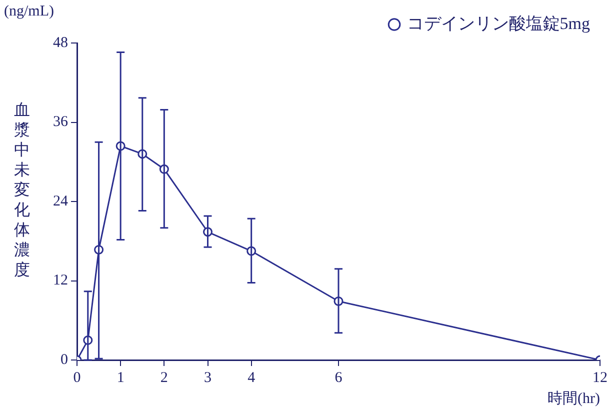 The width and height of the screenshot is (612, 408). I want to click on y-tick-label: 0, so click(64, 360).